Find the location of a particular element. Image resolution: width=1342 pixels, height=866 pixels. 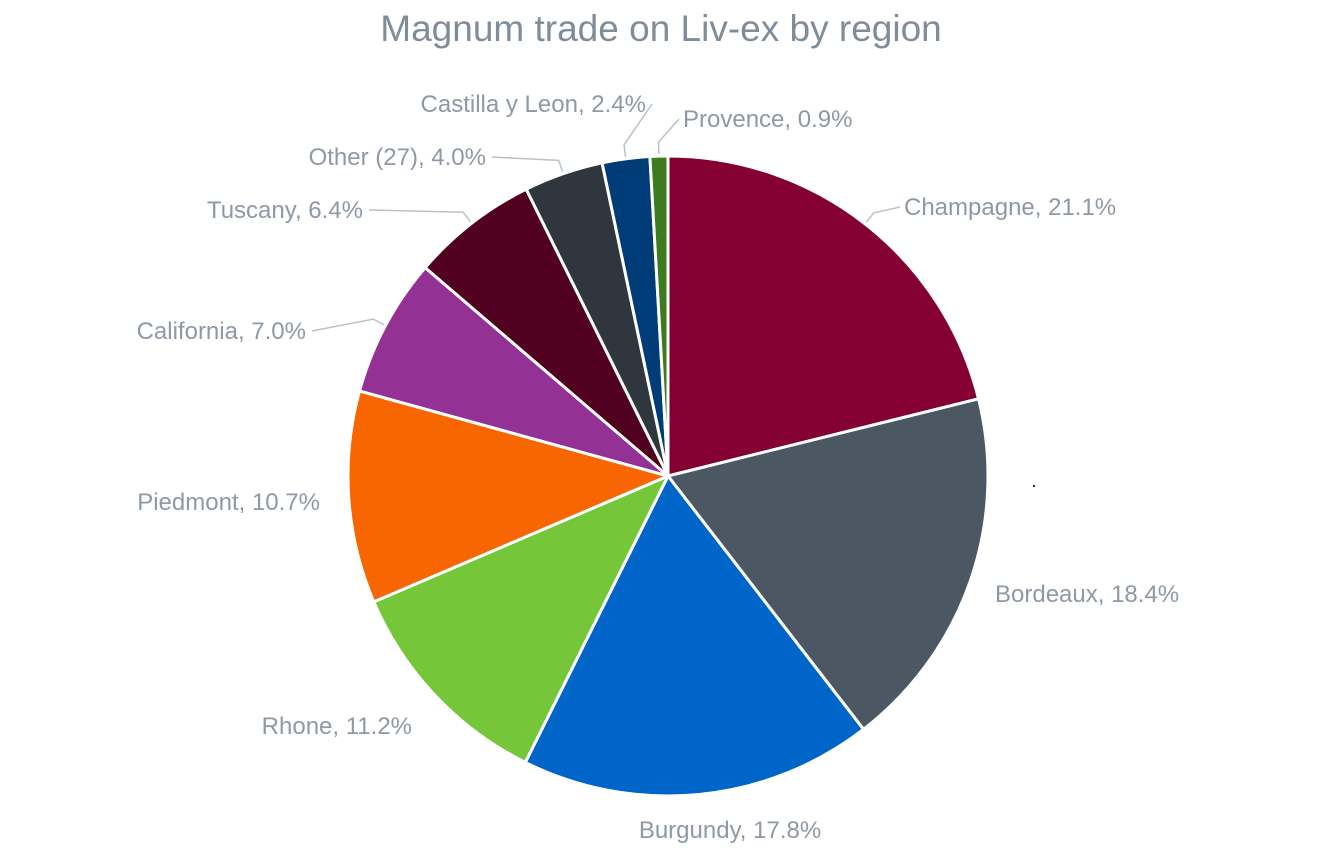

data-label: Piedmont, 10.7% is located at coordinates (228, 502).